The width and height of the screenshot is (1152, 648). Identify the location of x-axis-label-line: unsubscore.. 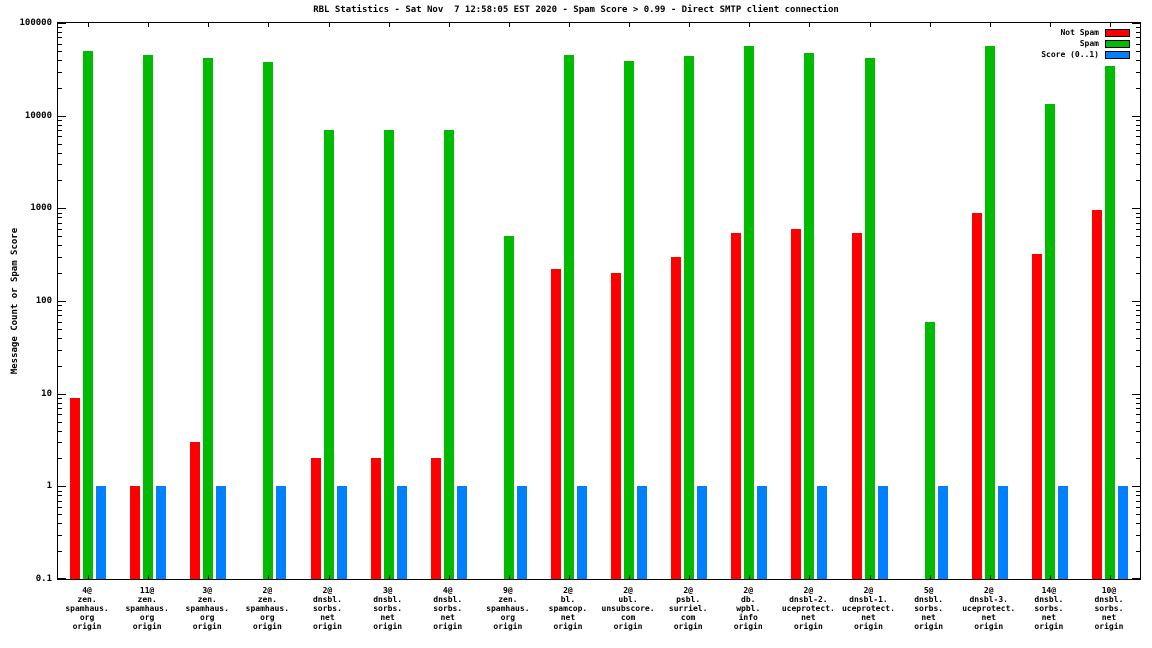
(628, 608).